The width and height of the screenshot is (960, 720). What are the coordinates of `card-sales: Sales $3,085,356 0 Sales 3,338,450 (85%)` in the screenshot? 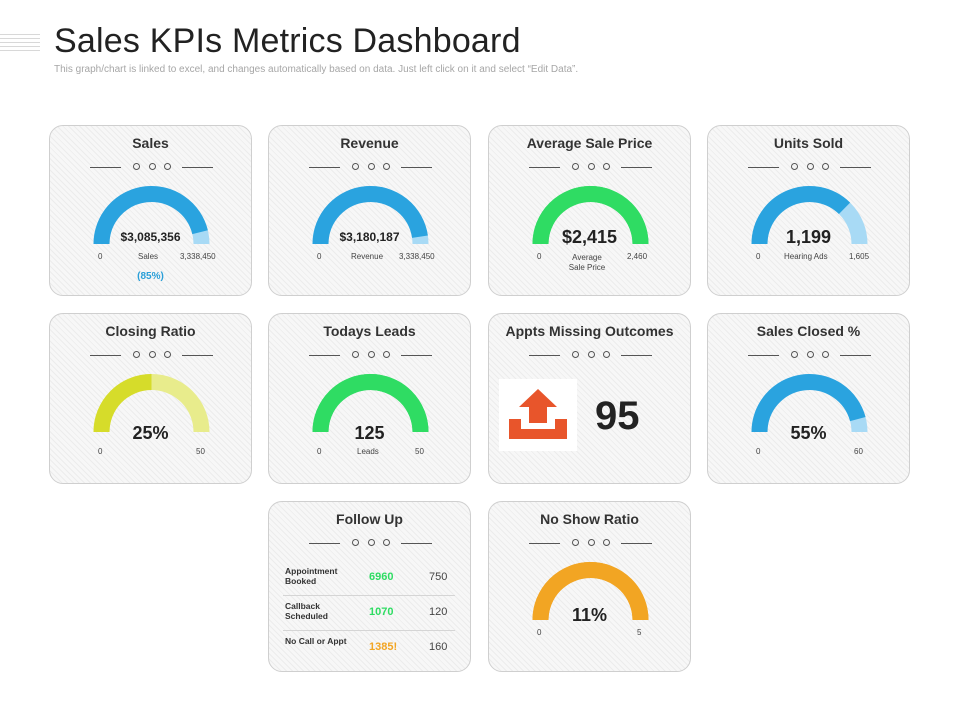 It's located at (150, 210).